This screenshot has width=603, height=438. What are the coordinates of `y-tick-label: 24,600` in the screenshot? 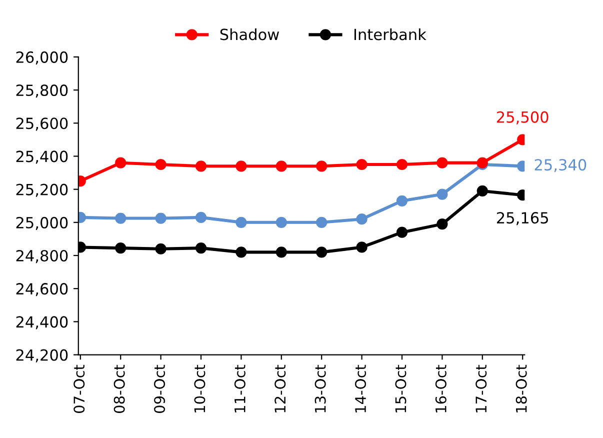 It's located at (42, 289).